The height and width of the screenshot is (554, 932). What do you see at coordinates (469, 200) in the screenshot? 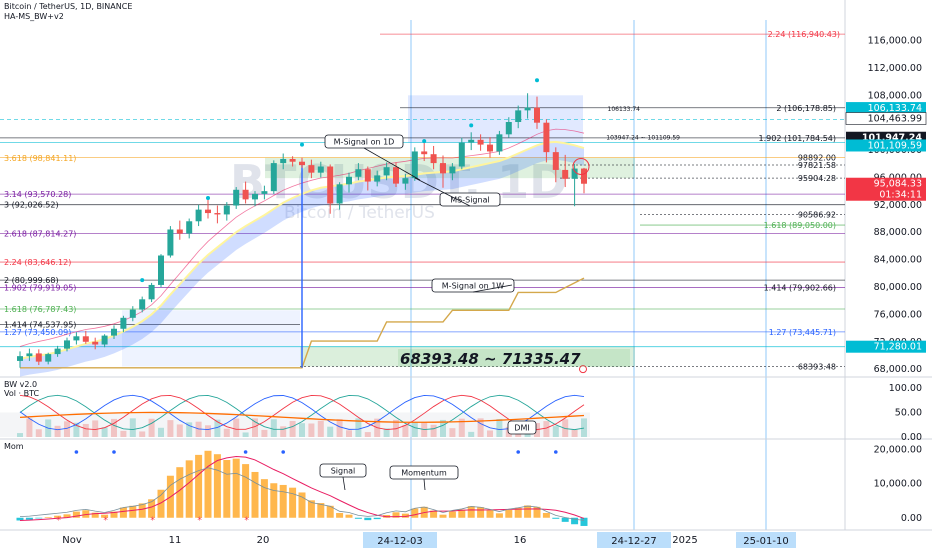
I see `ms-signal-label: MS-Signal` at bounding box center [469, 200].